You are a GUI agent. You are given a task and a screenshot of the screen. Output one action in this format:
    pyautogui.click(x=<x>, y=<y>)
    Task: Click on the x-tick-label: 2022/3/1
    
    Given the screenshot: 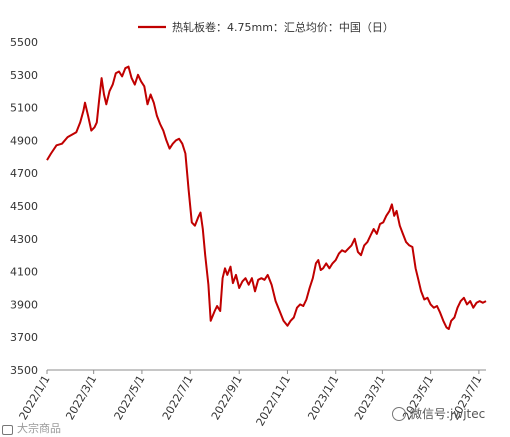 What is the action you would take?
    pyautogui.click(x=81, y=397)
    